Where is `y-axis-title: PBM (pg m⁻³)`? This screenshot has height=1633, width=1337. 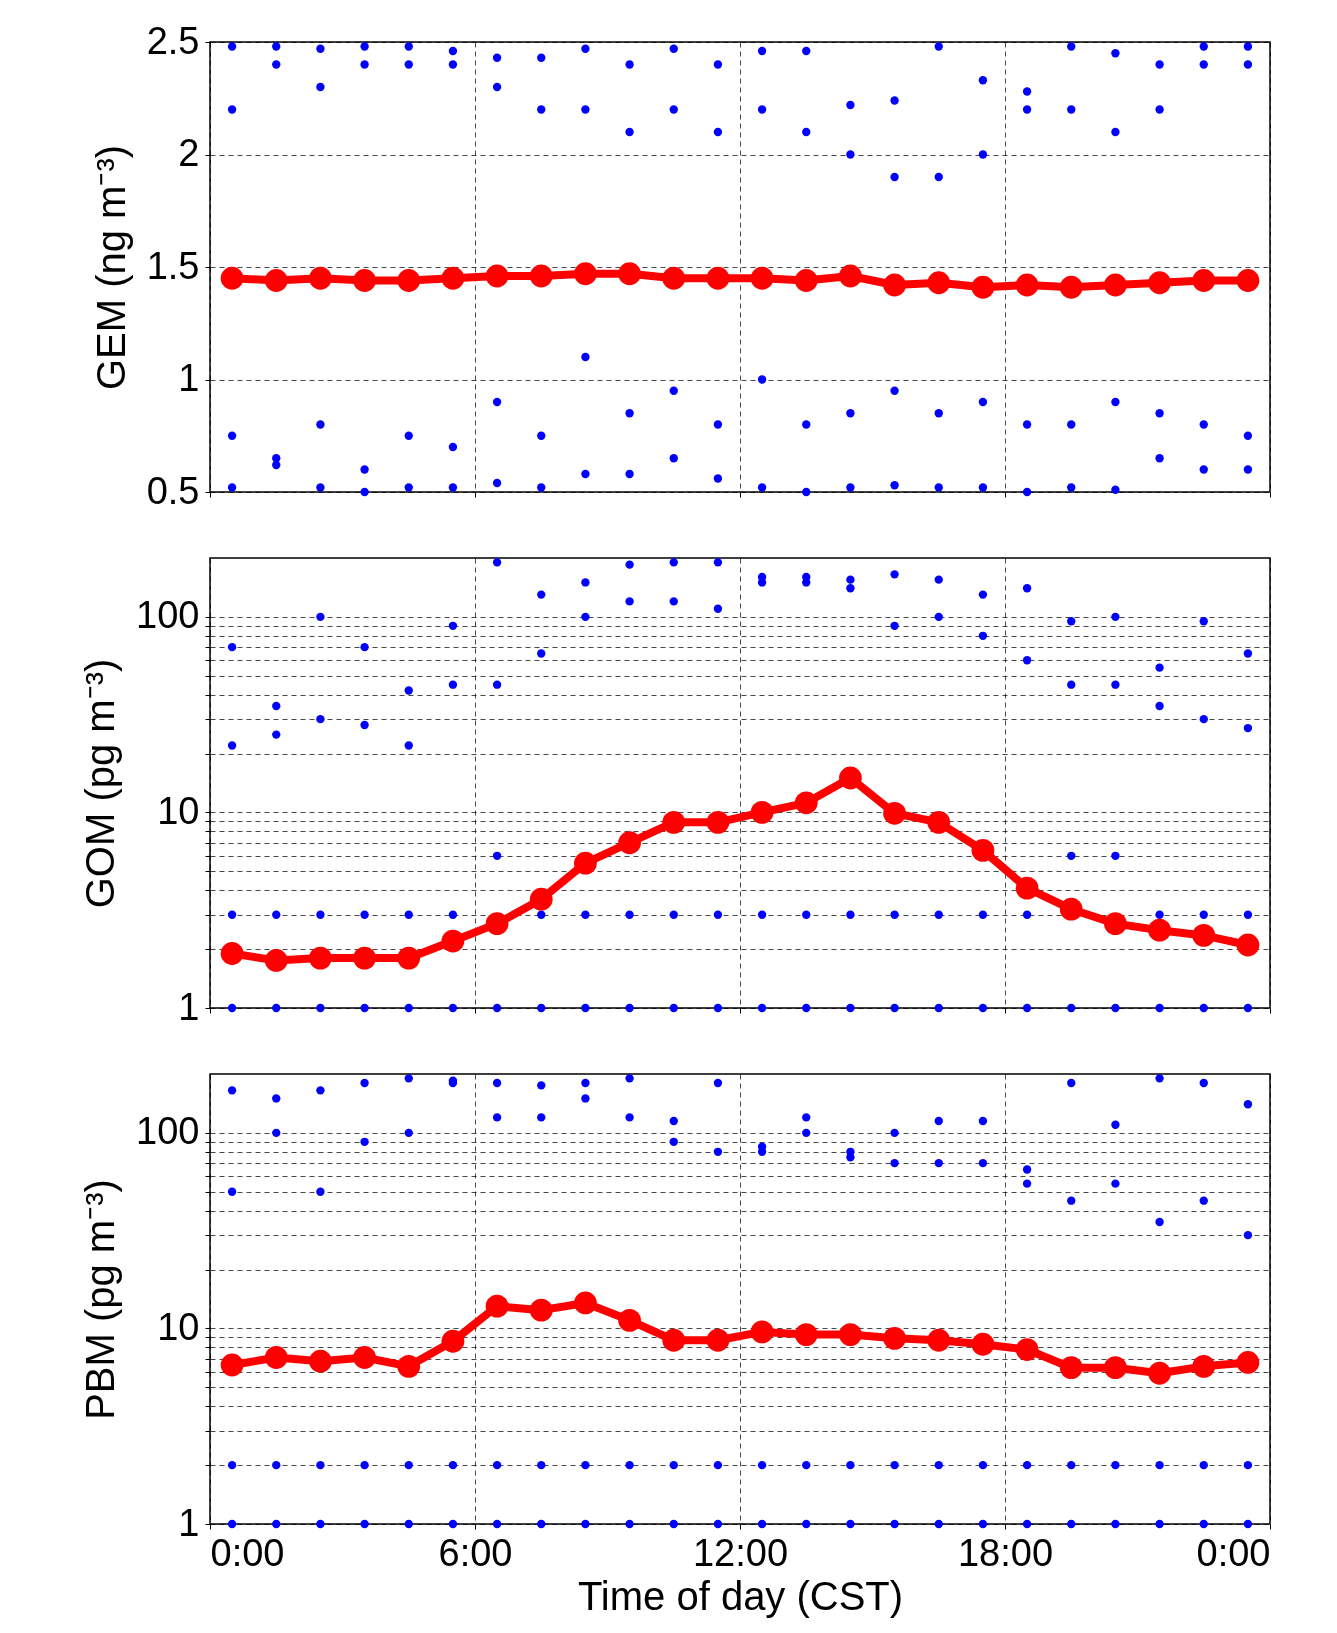
y-axis-title: PBM (pg m⁻³) is located at coordinates (100, 1299).